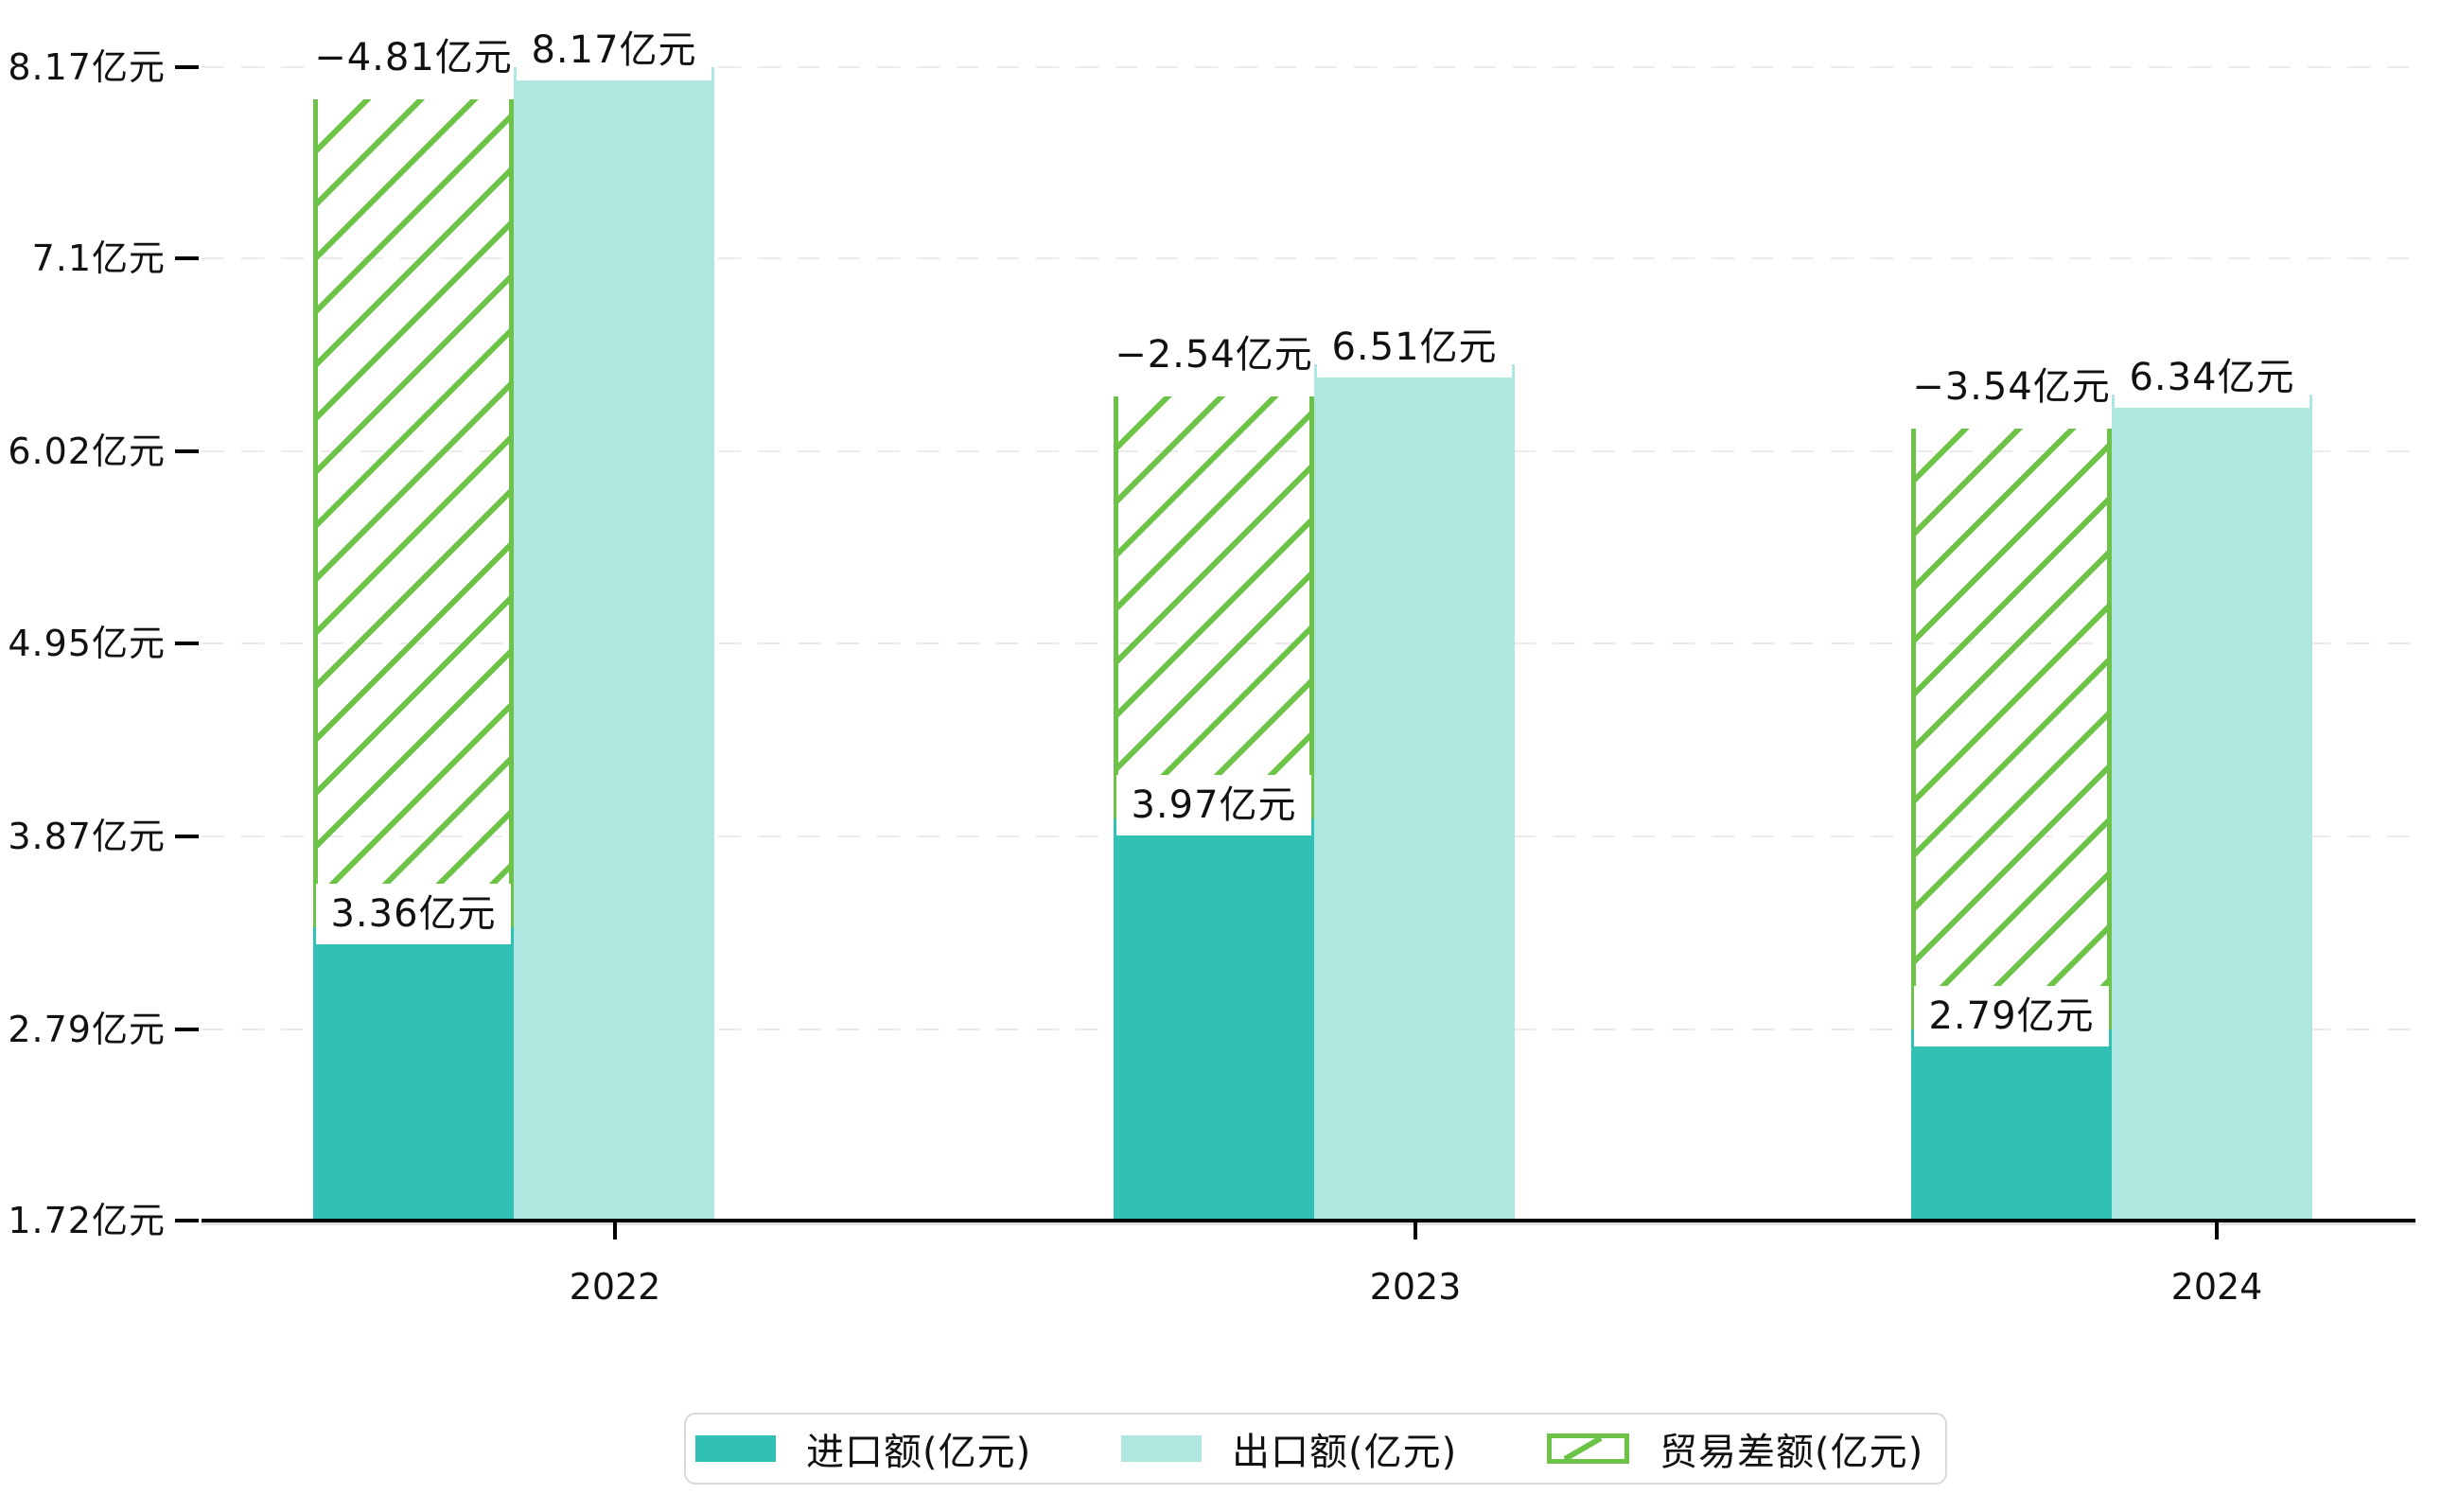 This screenshot has height=1512, width=2441. I want to click on x-axis-label-2024: 2024, so click(2216, 1287).